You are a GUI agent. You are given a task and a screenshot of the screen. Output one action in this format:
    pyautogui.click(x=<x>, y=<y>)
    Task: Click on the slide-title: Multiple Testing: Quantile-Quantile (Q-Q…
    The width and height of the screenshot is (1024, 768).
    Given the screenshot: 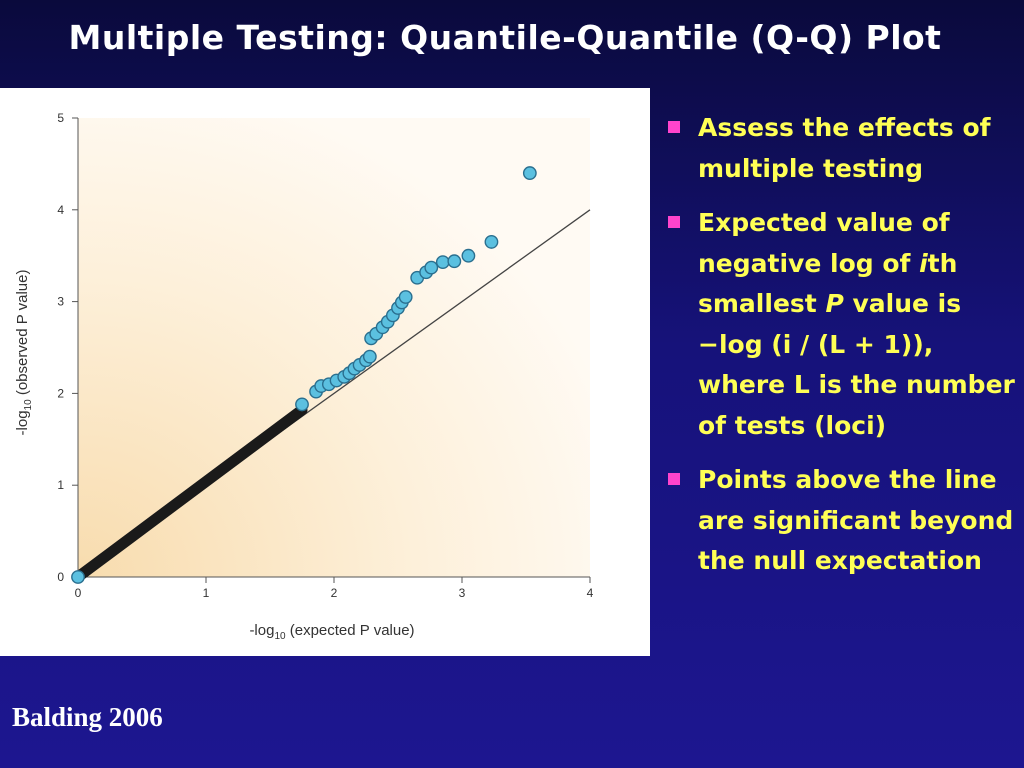 What is the action you would take?
    pyautogui.click(x=505, y=37)
    